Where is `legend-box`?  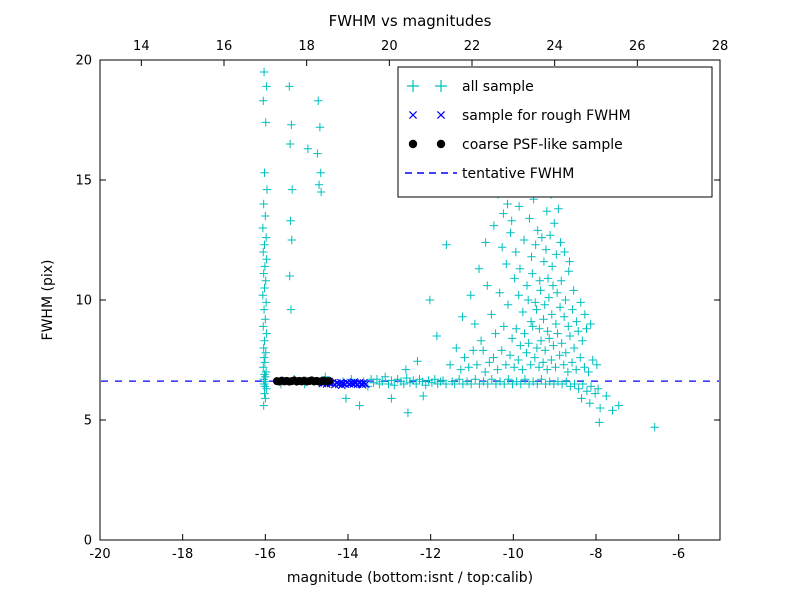 legend-box is located at coordinates (555, 132).